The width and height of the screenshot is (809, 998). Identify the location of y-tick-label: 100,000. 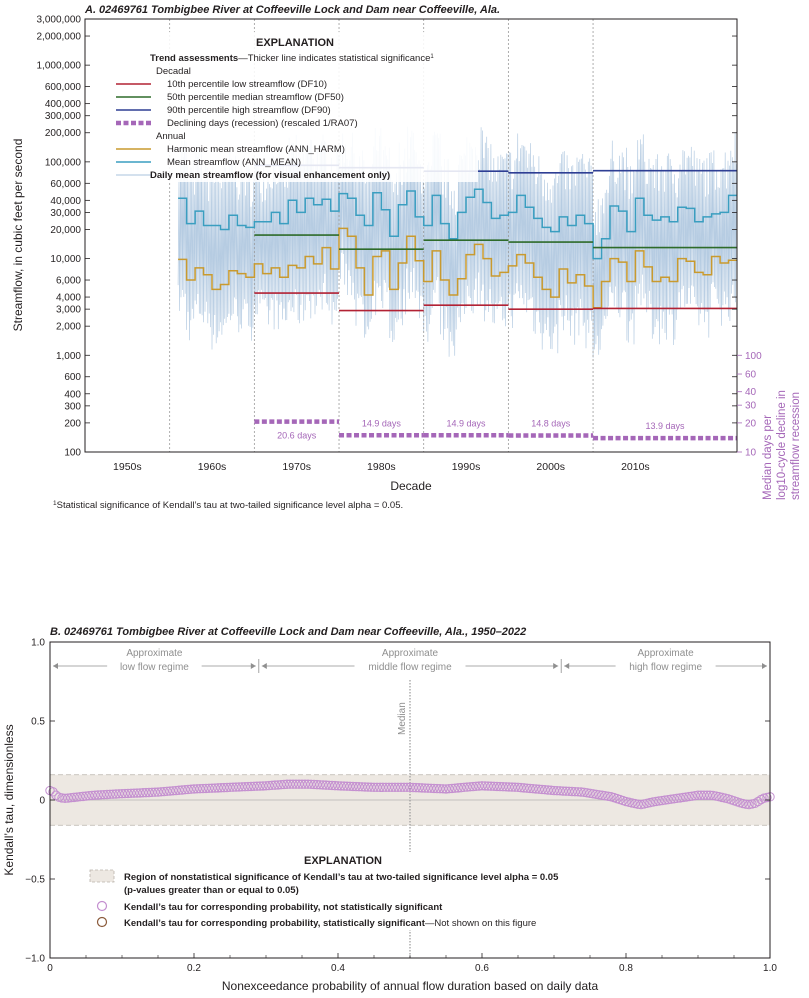
(63, 162).